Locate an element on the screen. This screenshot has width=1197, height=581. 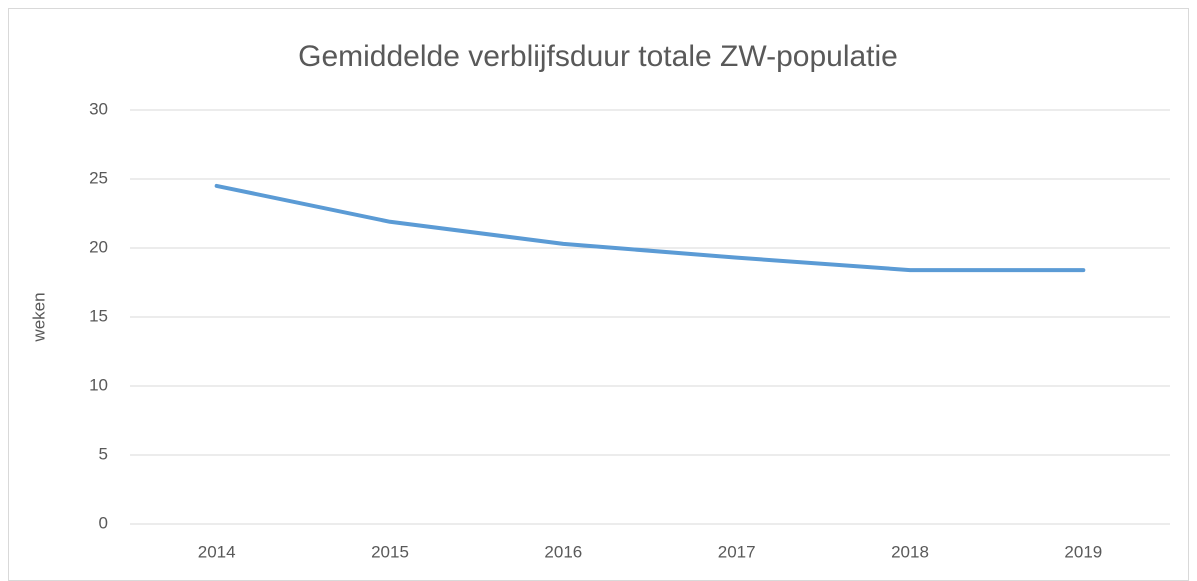
x-tick-label: 2017 is located at coordinates (737, 551).